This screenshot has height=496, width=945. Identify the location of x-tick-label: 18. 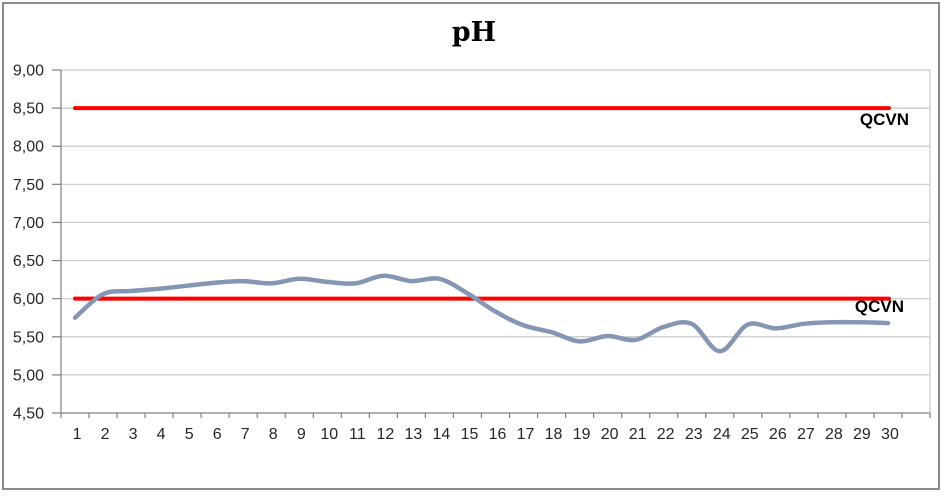
(554, 434).